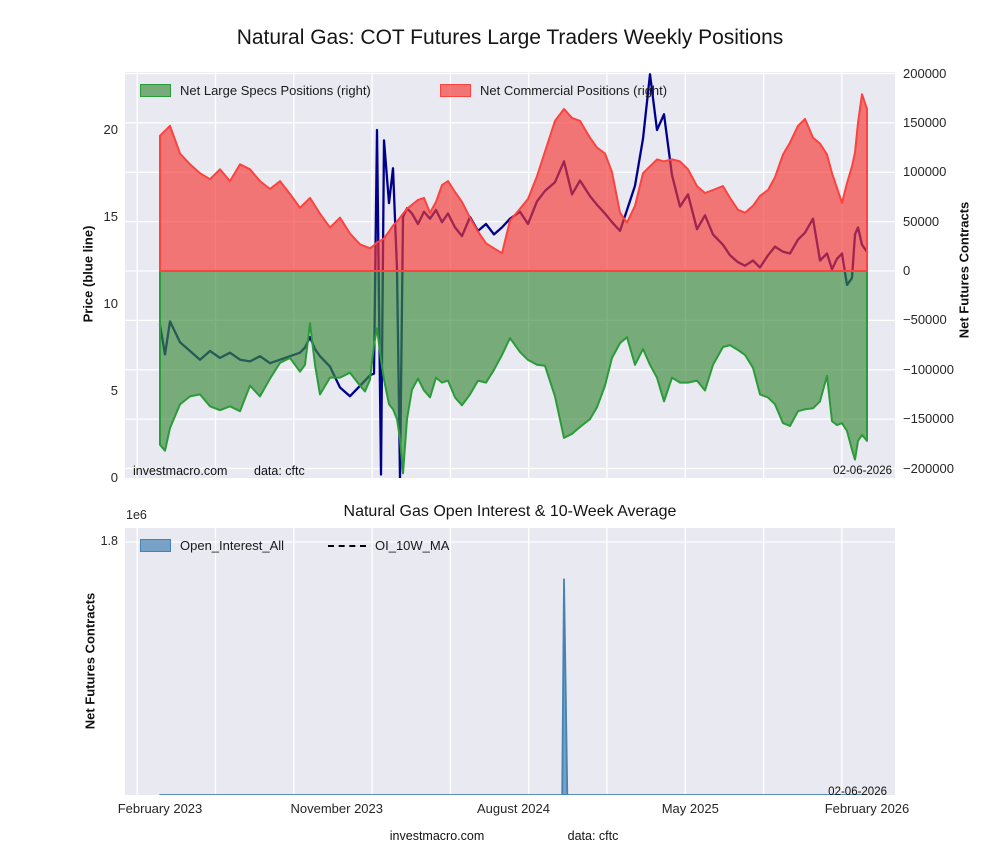  What do you see at coordinates (593, 836) in the screenshot?
I see `footer-source: data: cftc` at bounding box center [593, 836].